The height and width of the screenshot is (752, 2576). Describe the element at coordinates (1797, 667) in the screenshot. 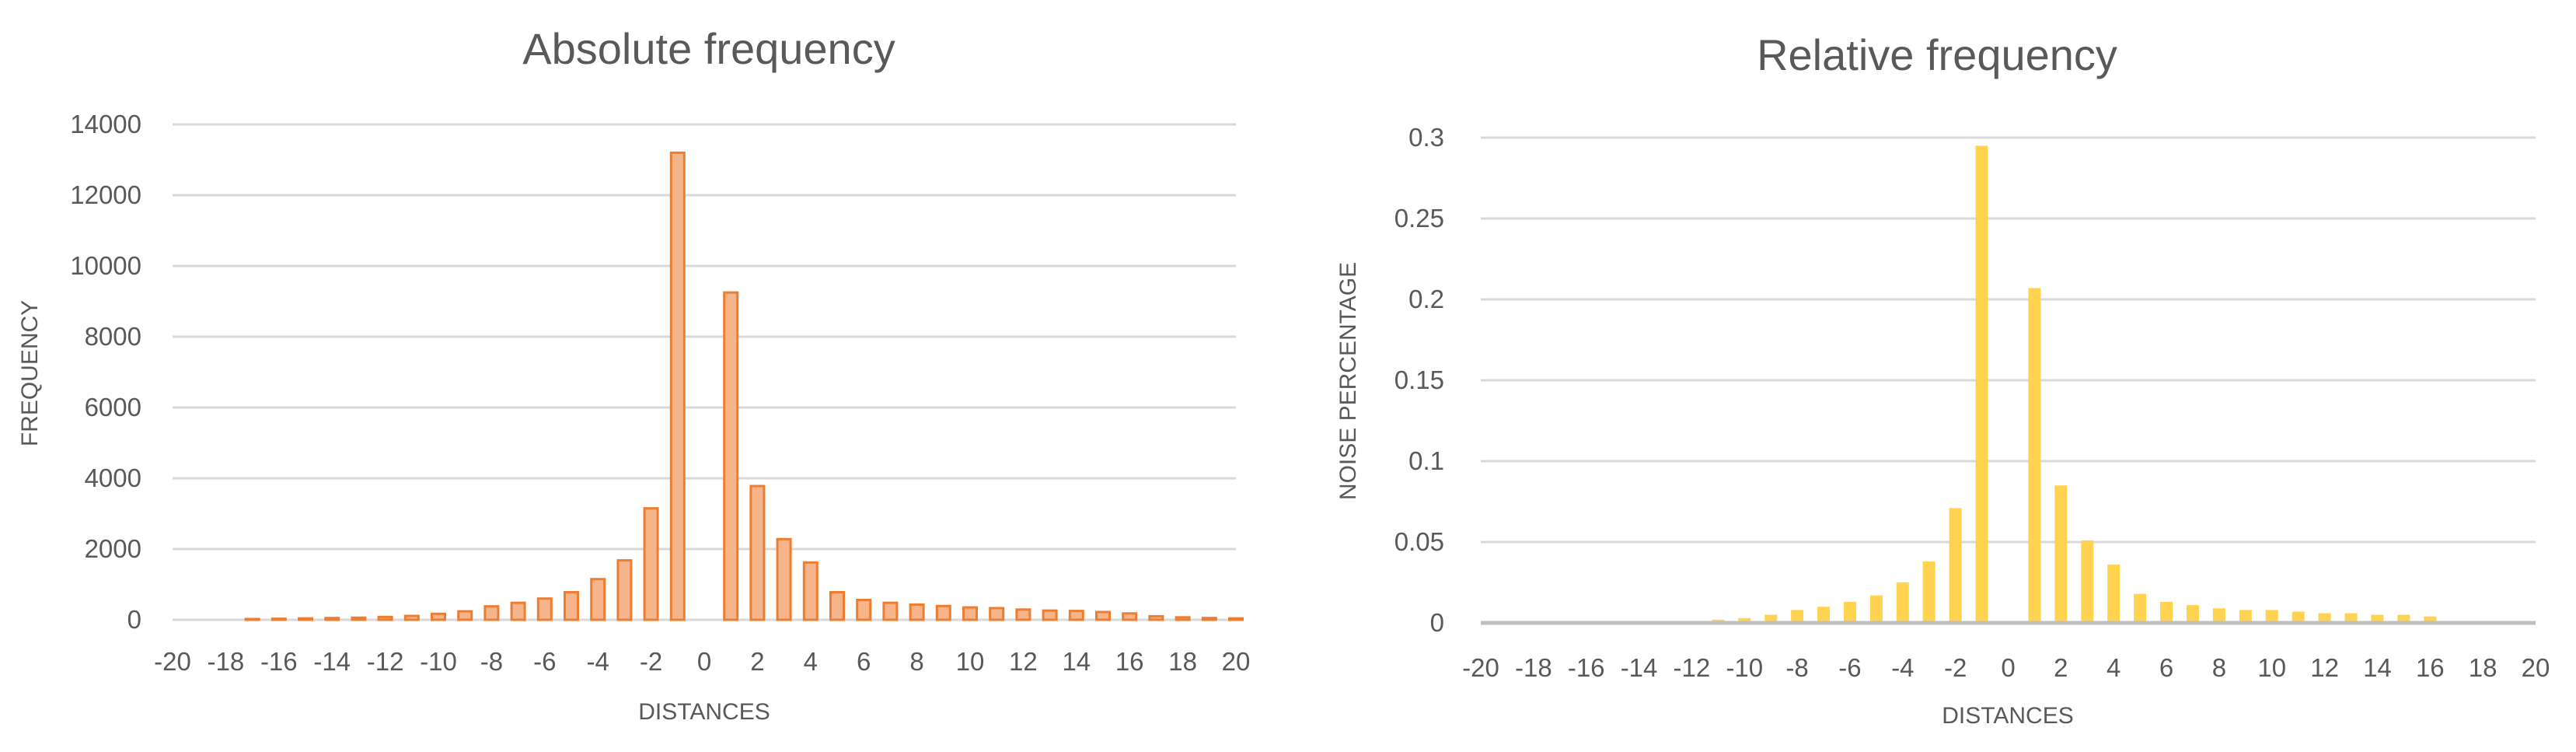

I see `x-tick-label: -8` at that location.